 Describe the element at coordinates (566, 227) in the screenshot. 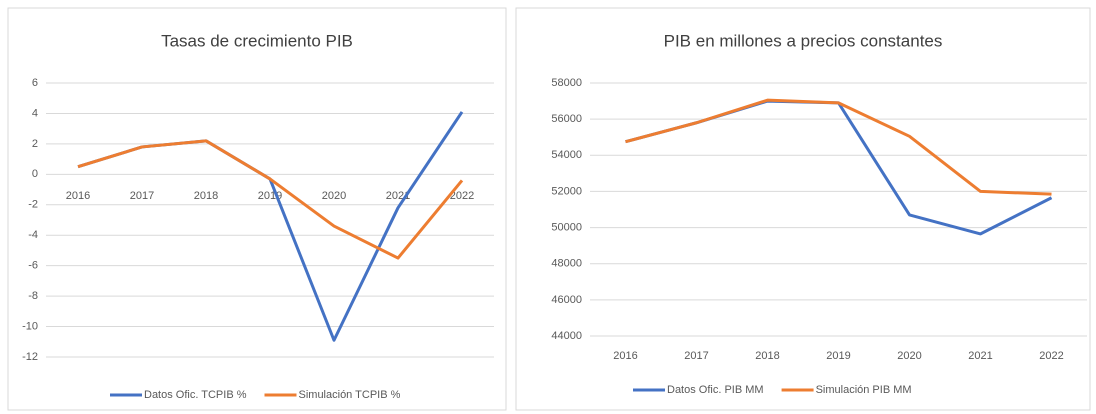

I see `y-tick-label: 50000` at that location.